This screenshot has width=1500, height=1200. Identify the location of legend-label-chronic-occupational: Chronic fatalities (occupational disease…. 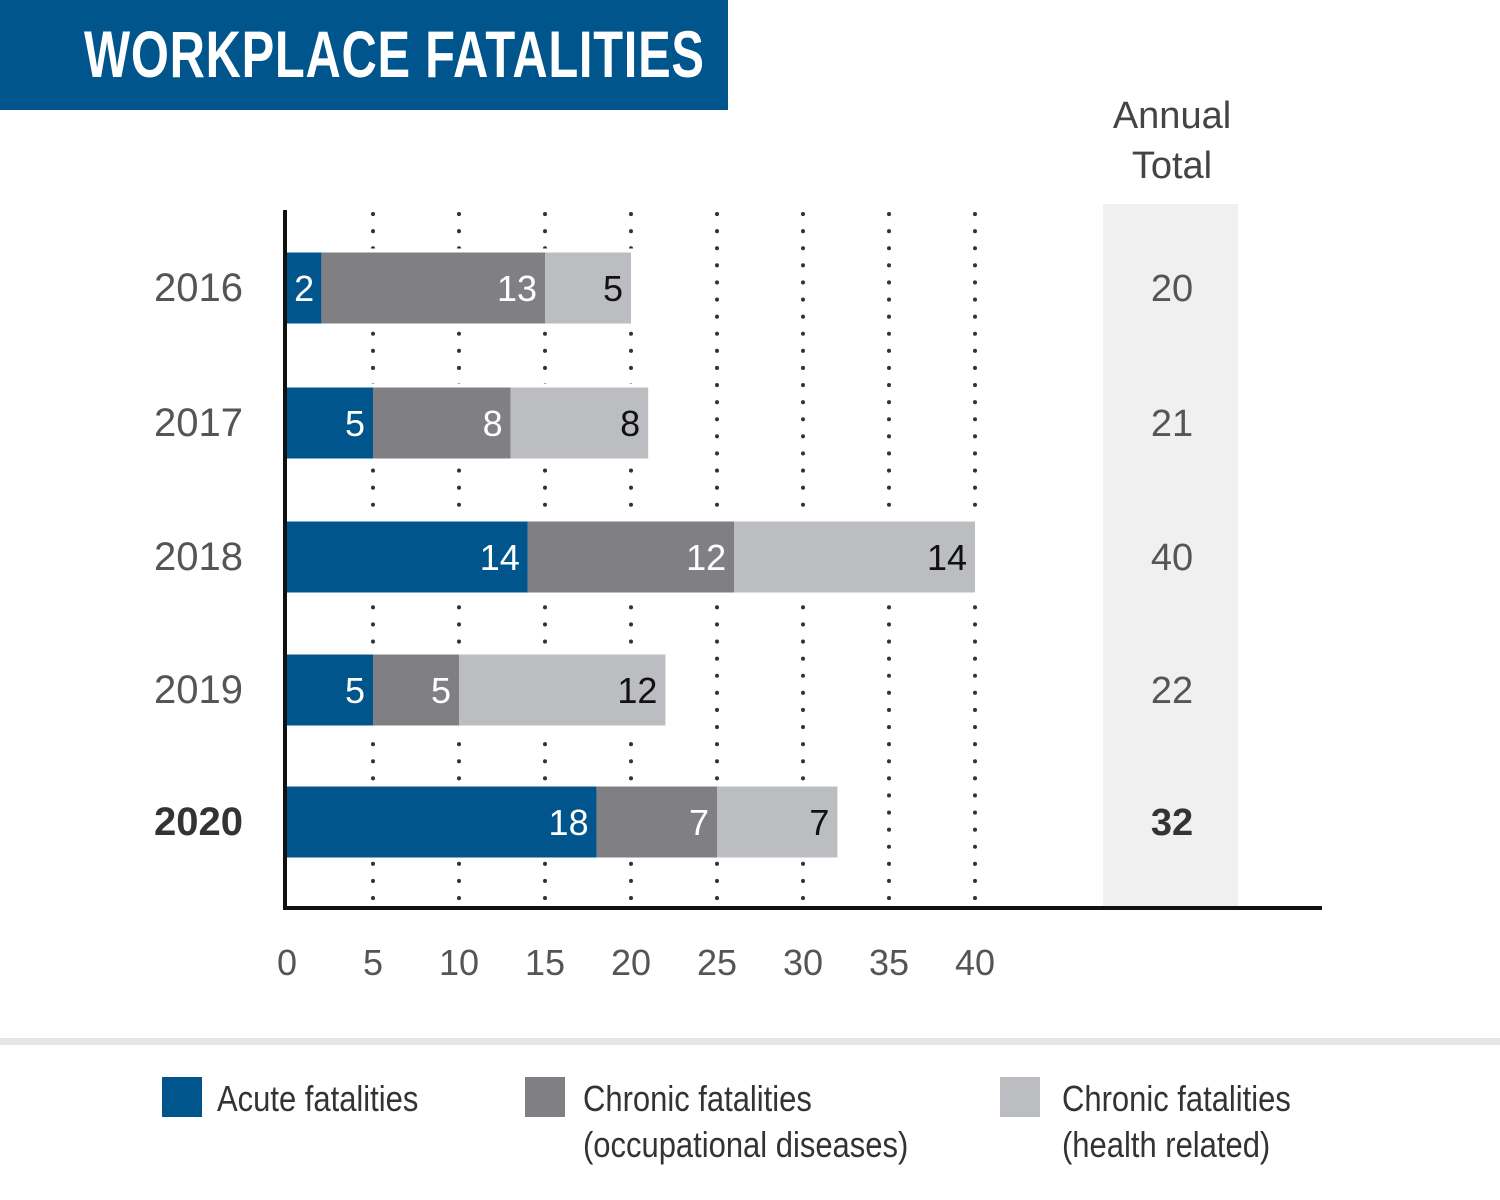
(746, 1121).